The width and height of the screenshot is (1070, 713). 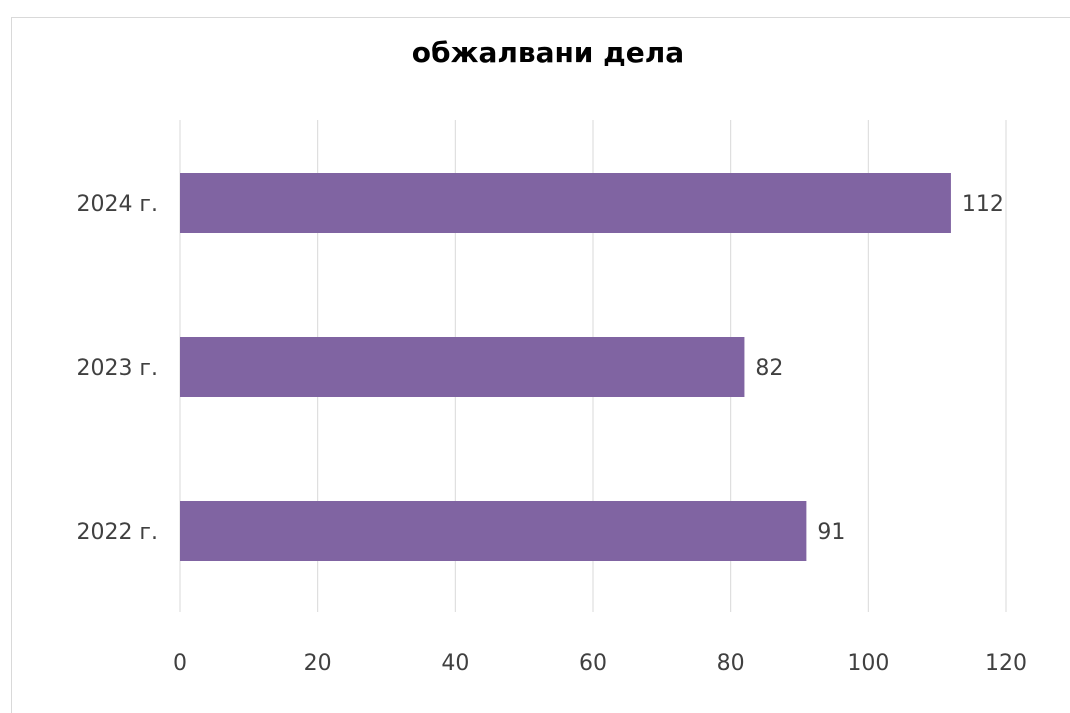 I want to click on x-tick-label: 60, so click(x=593, y=663).